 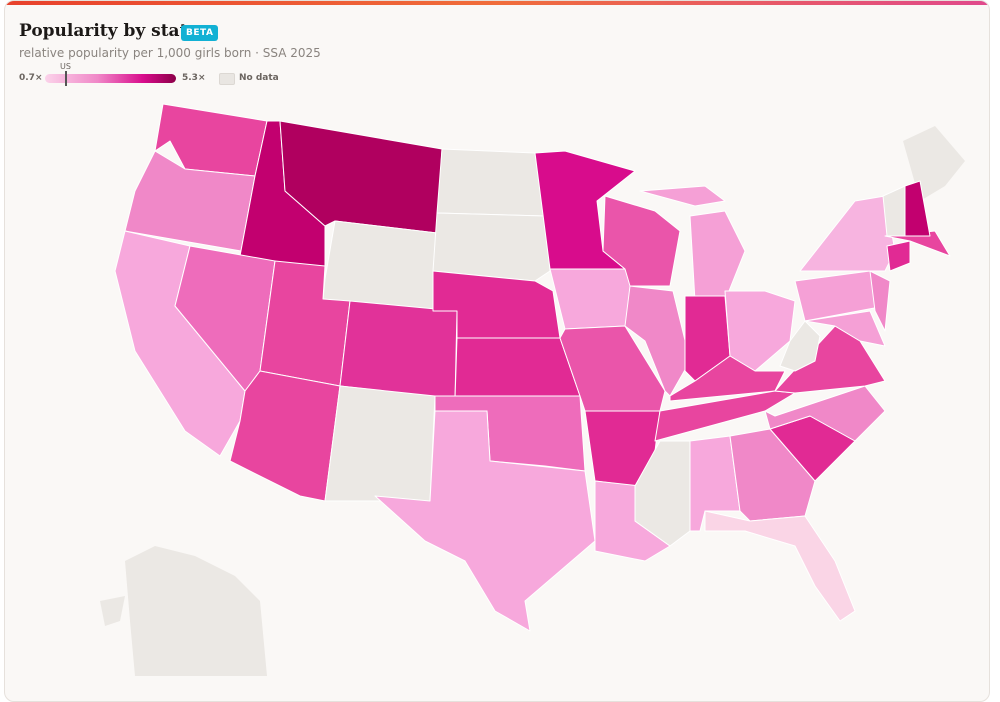 What do you see at coordinates (259, 78) in the screenshot?
I see `legend-no-data: No data` at bounding box center [259, 78].